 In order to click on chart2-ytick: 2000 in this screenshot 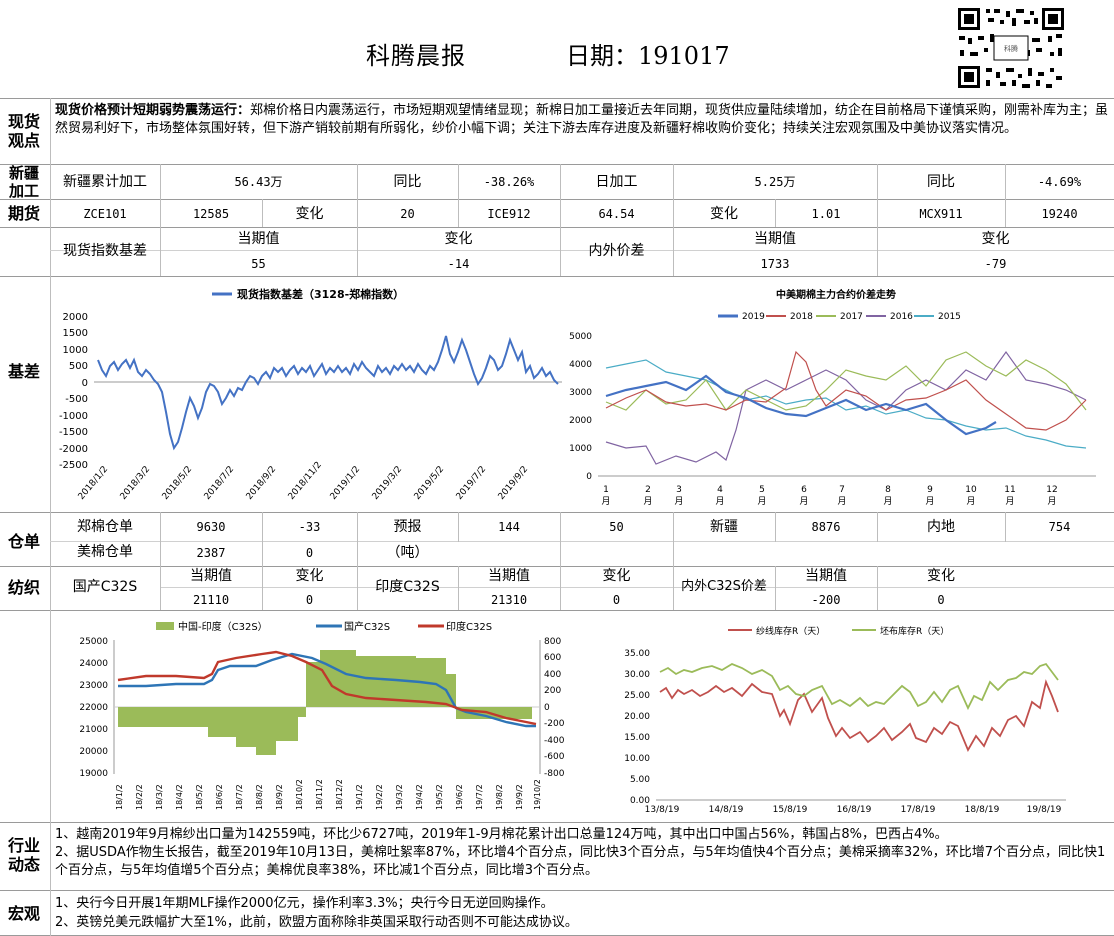, I will do `click(580, 421)`.